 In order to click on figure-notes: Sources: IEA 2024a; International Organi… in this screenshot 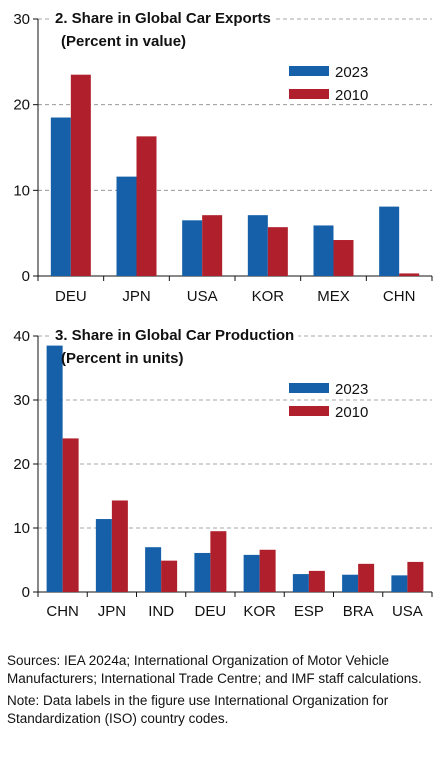, I will do `click(222, 692)`.